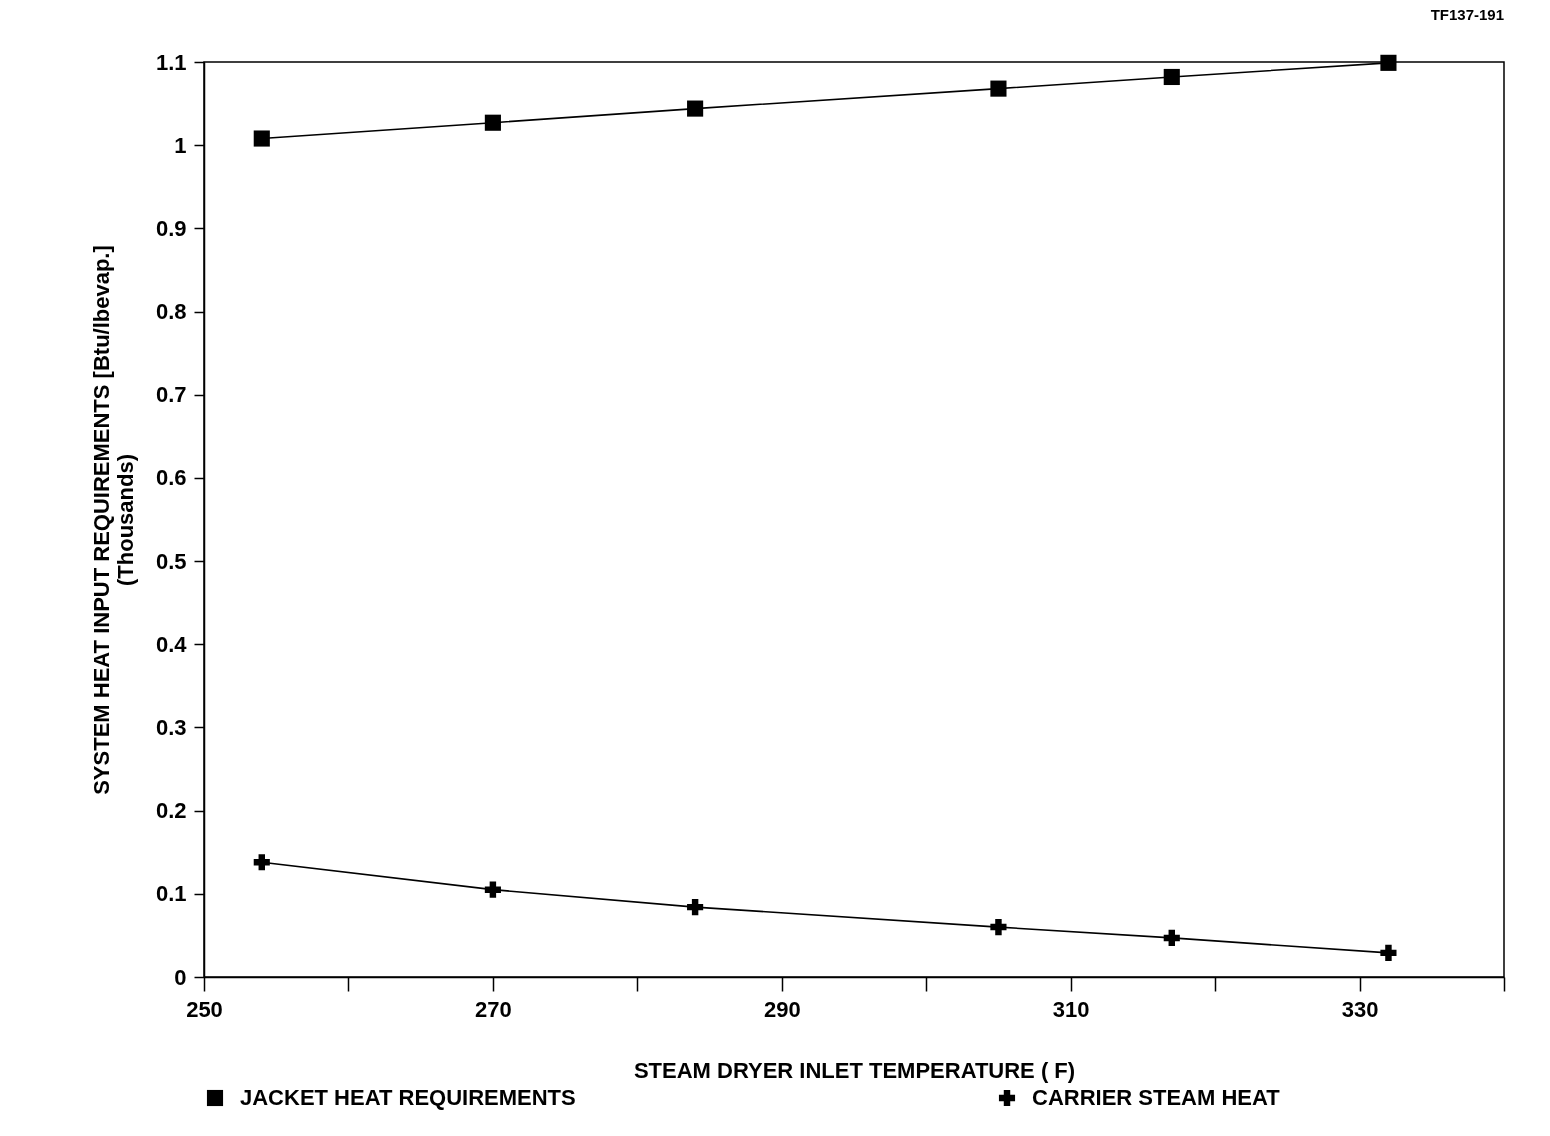  Describe the element at coordinates (854, 1070) in the screenshot. I see `x-axis-title: STEAM DRYER INLET TEMPERATURE ( F)` at that location.